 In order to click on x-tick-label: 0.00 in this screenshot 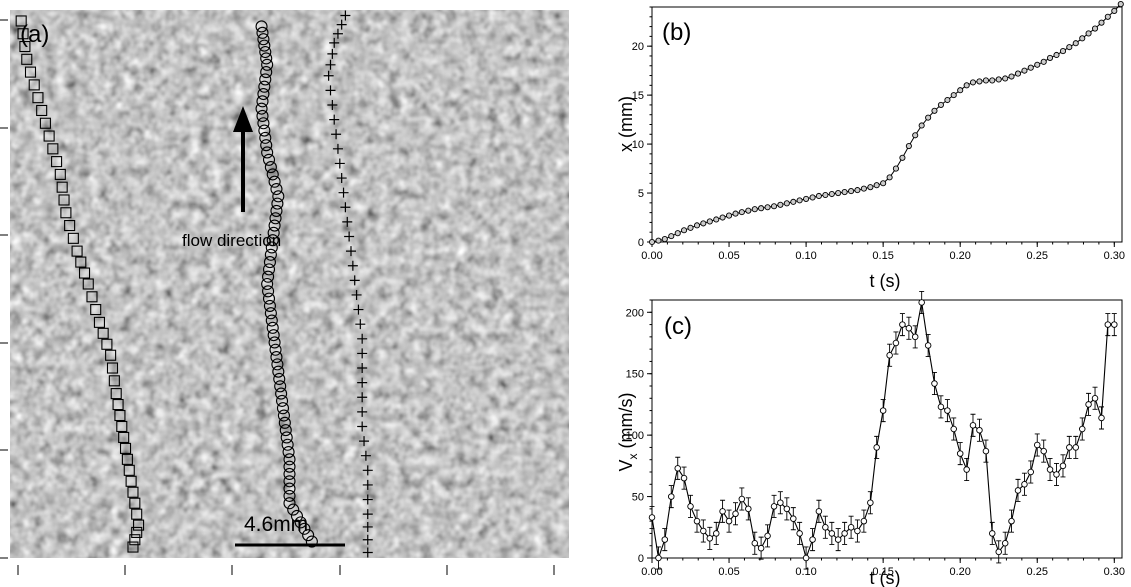, I will do `click(651, 256)`.